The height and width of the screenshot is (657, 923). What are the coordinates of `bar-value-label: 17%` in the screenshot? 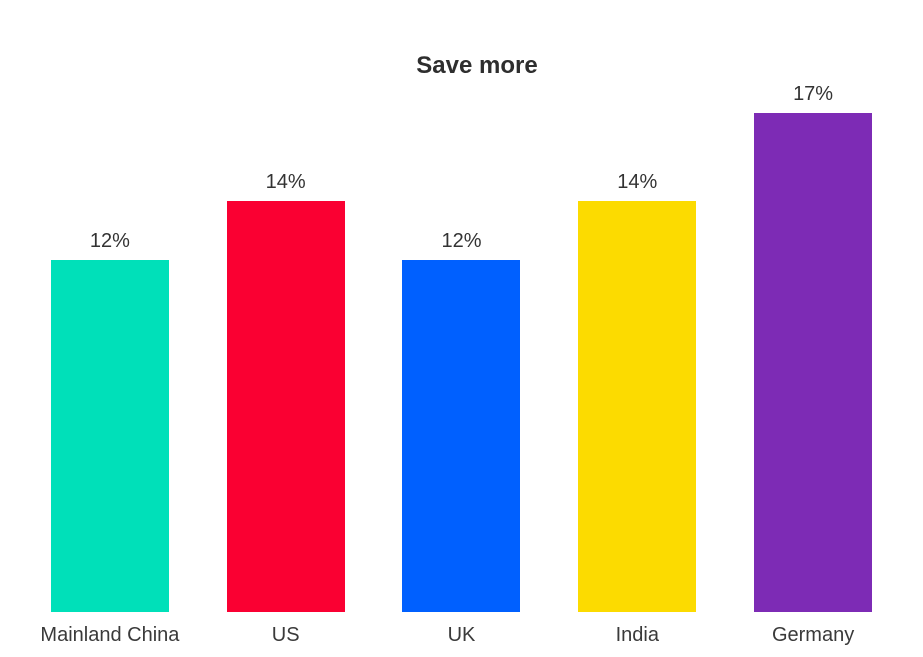 It's located at (813, 94).